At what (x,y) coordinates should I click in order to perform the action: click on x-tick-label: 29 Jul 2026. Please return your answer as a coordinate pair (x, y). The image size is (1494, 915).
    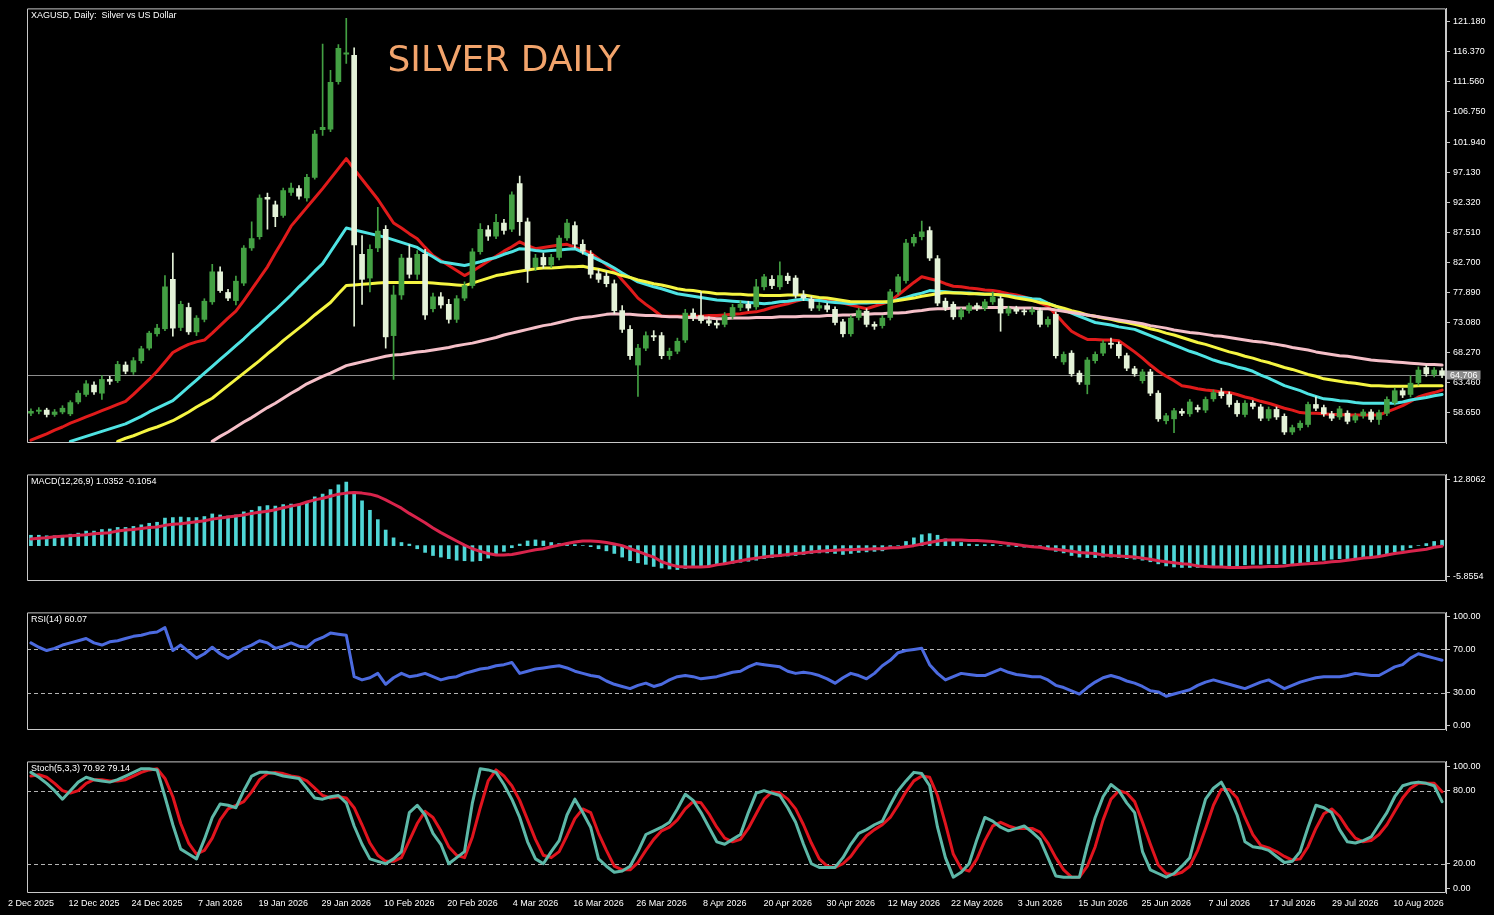
    Looking at the image, I should click on (1355, 902).